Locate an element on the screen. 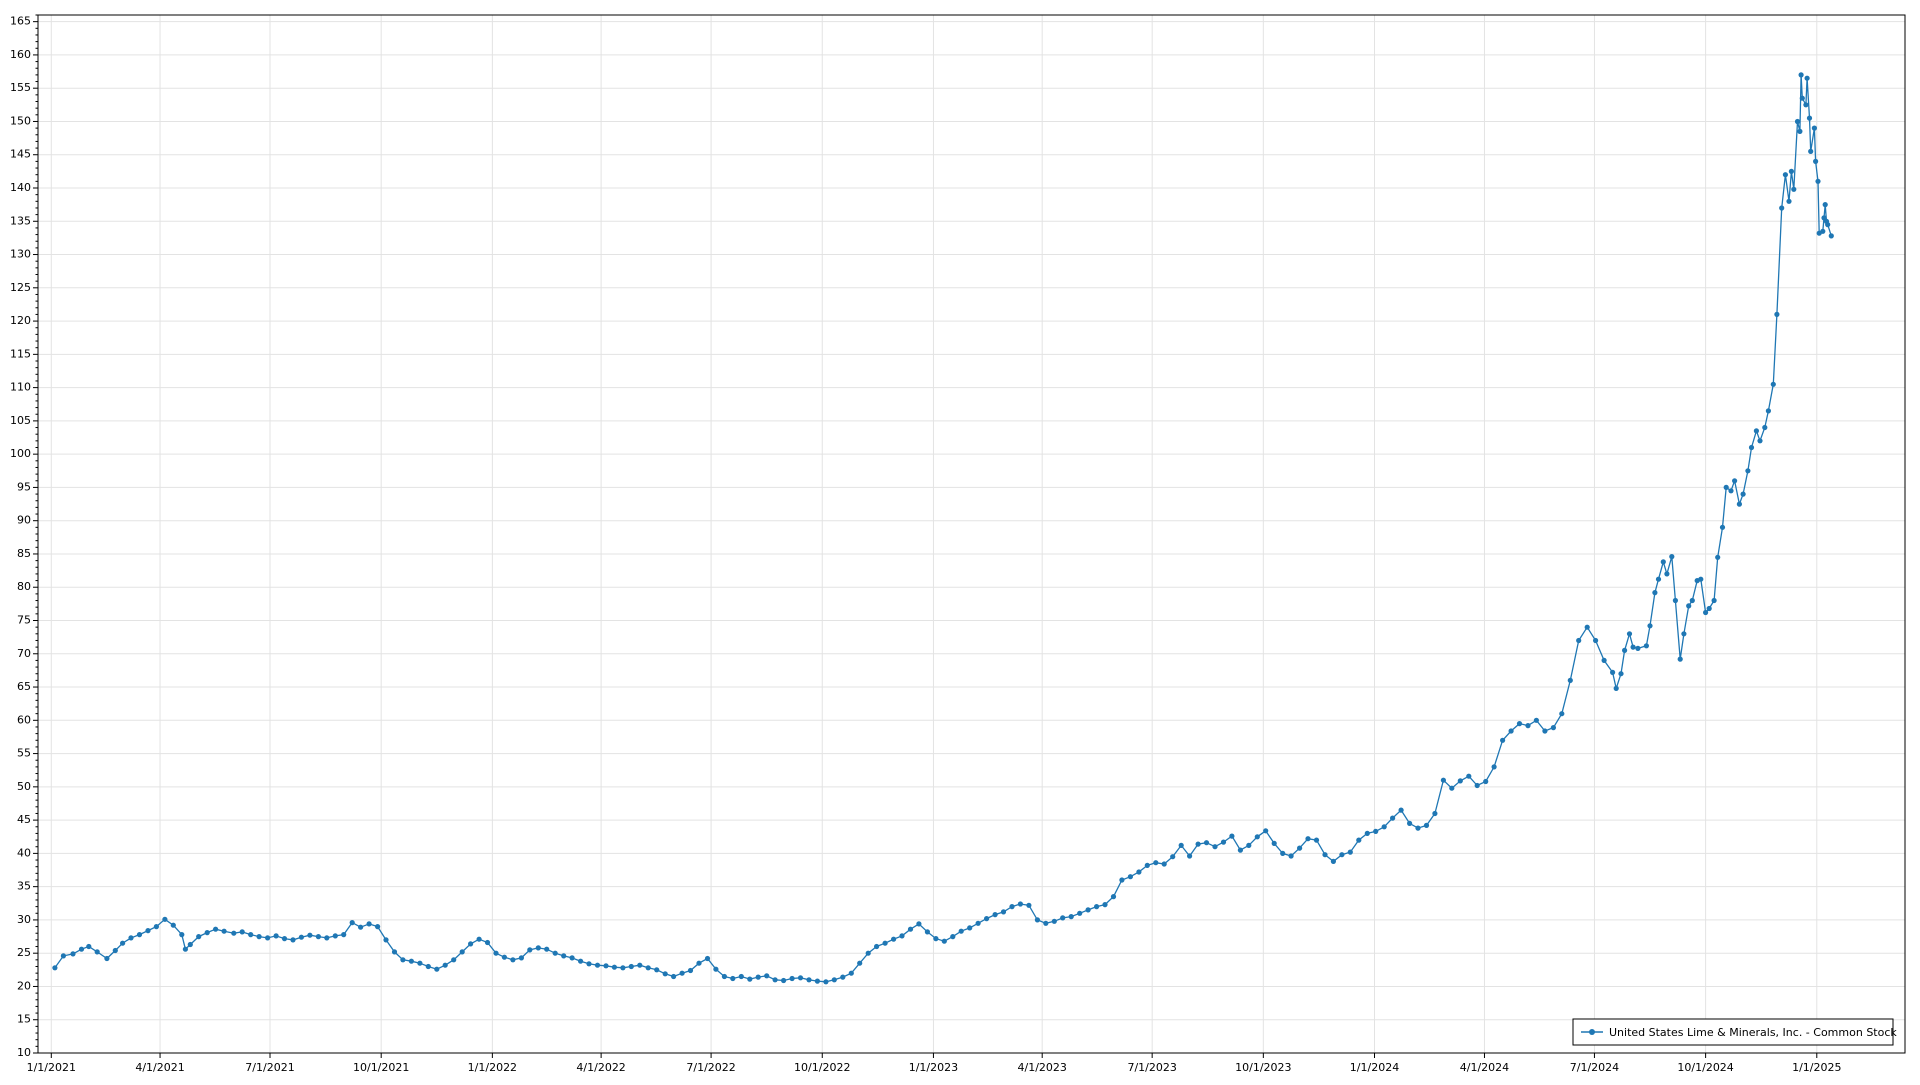 The height and width of the screenshot is (1085, 1920). x-tick-label: 10/1/2024 is located at coordinates (1705, 1067).